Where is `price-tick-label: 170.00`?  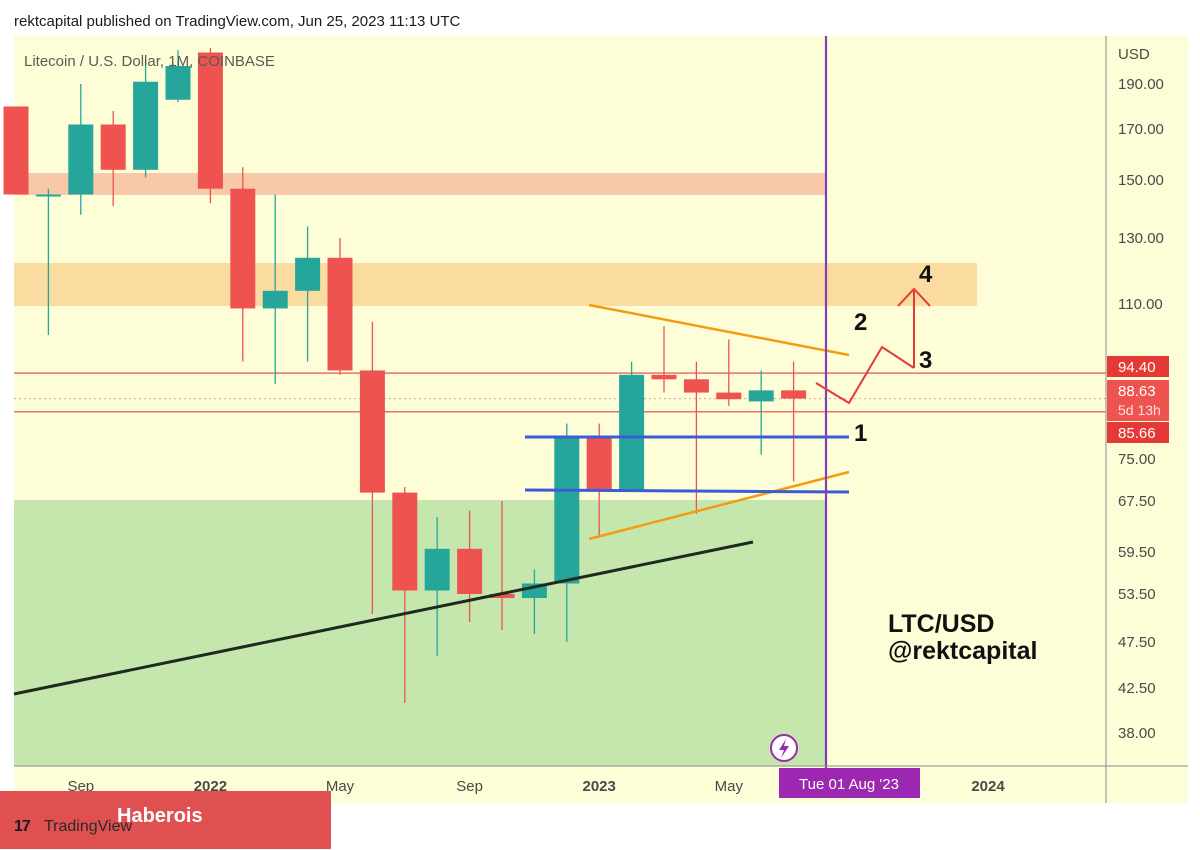
price-tick-label: 170.00 is located at coordinates (1141, 129).